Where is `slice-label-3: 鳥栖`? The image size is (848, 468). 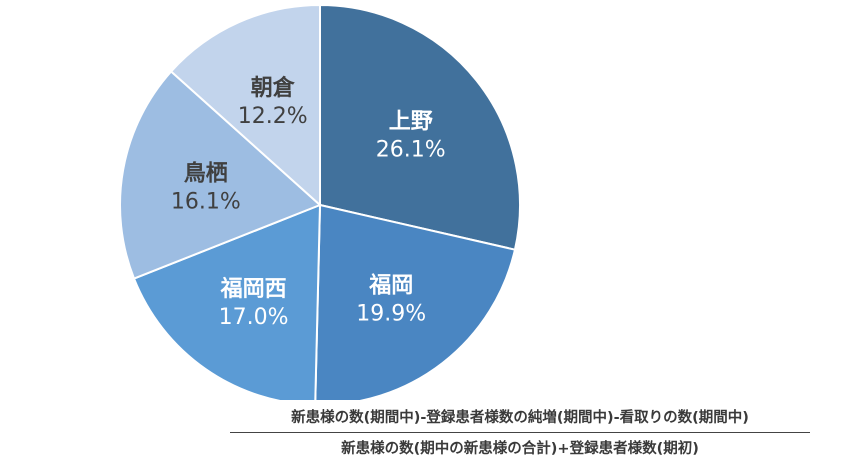
slice-label-3: 鳥栖 is located at coordinates (206, 174).